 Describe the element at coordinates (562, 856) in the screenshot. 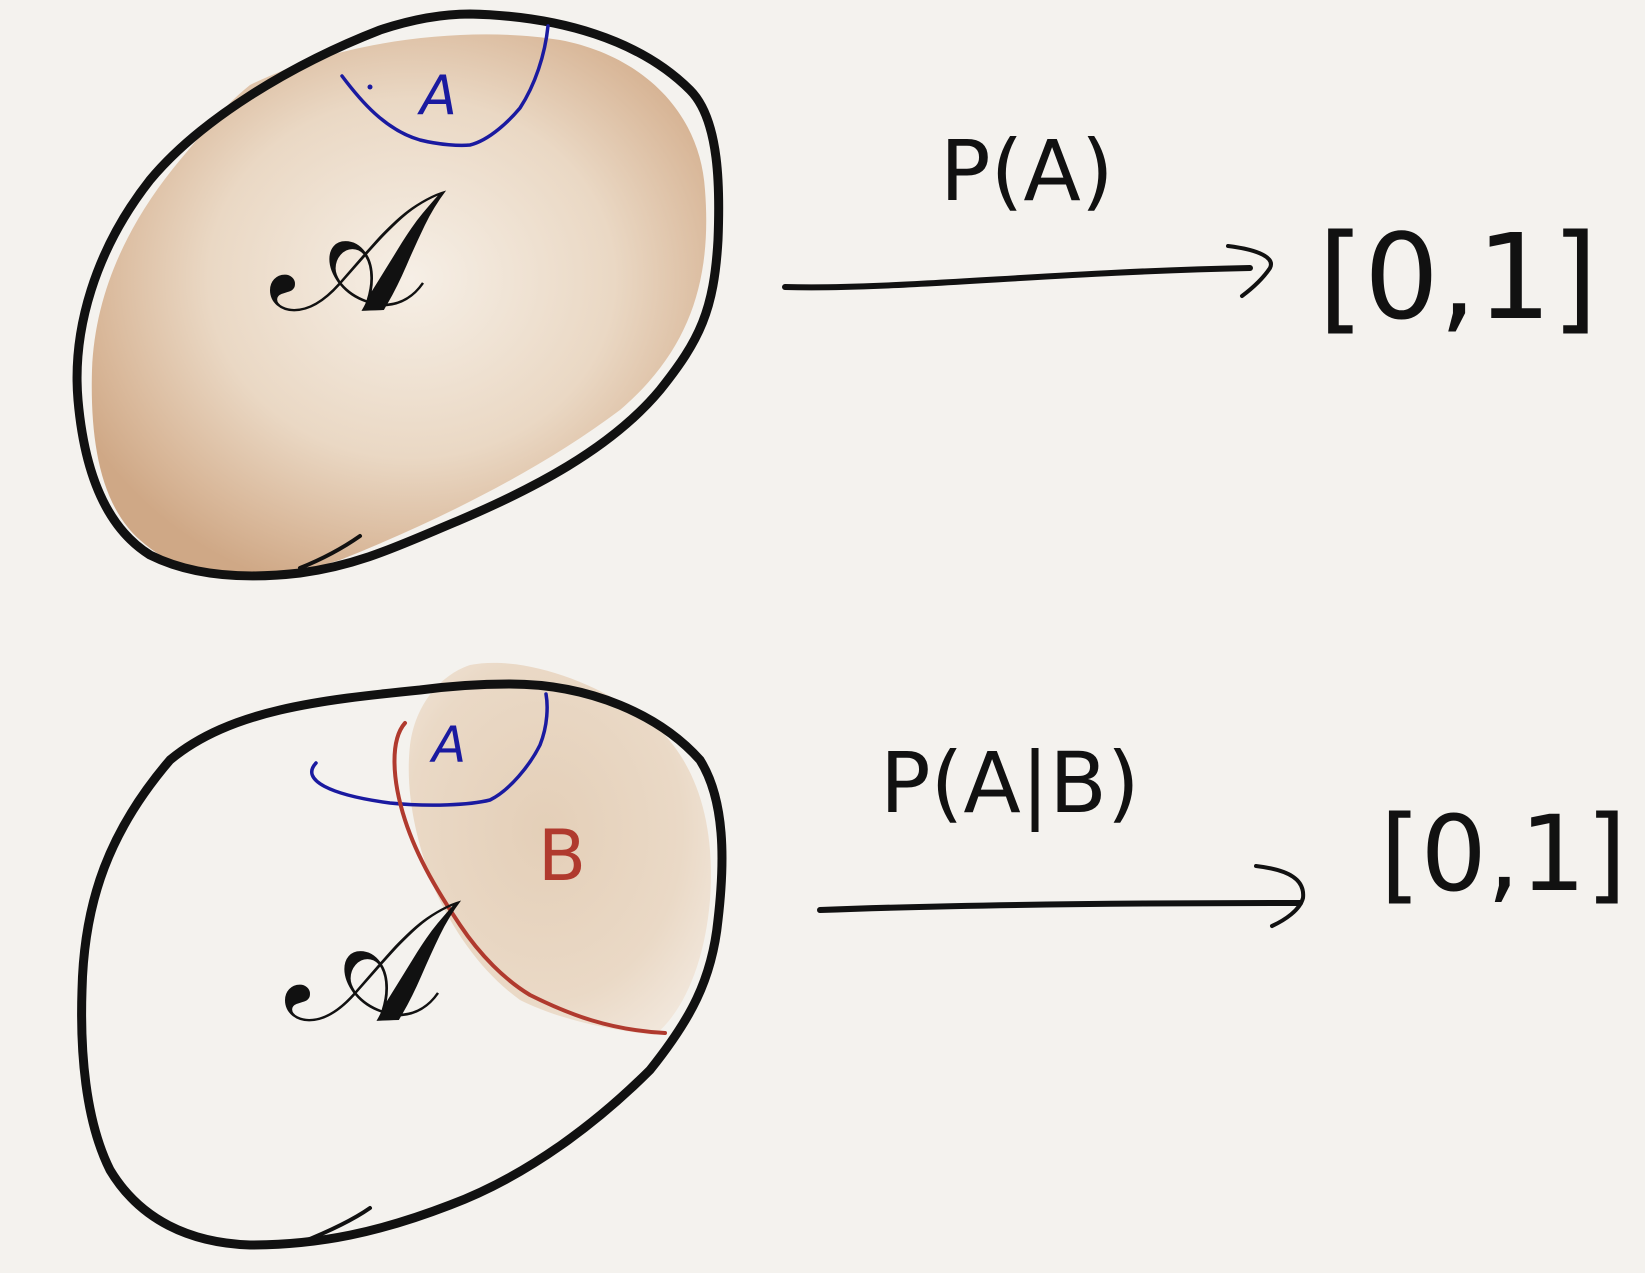

I see `condition-b-label: B` at that location.